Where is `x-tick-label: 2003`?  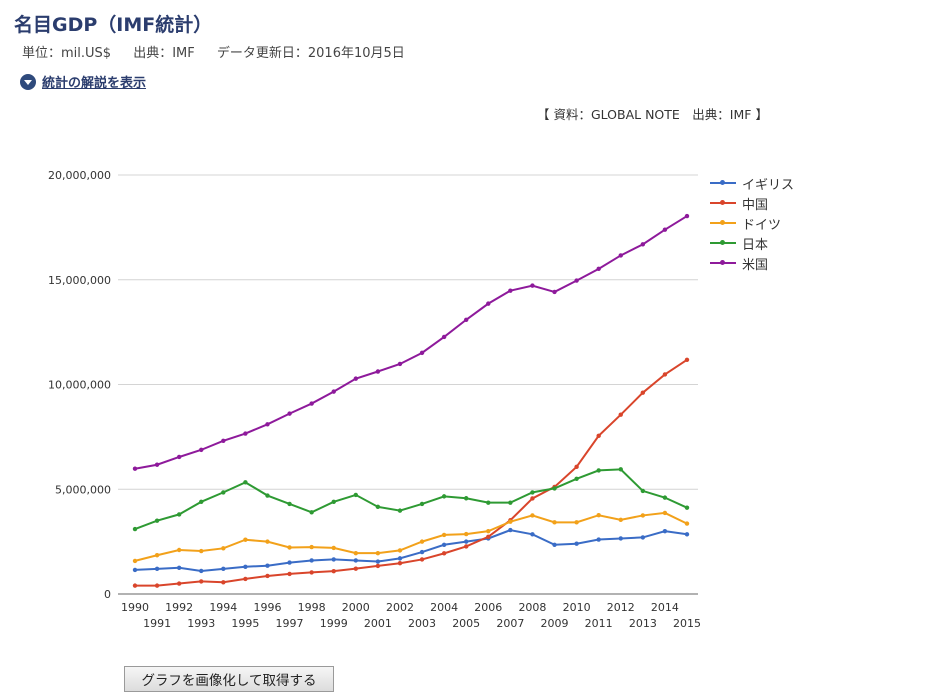
x-tick-label: 2003 is located at coordinates (422, 623).